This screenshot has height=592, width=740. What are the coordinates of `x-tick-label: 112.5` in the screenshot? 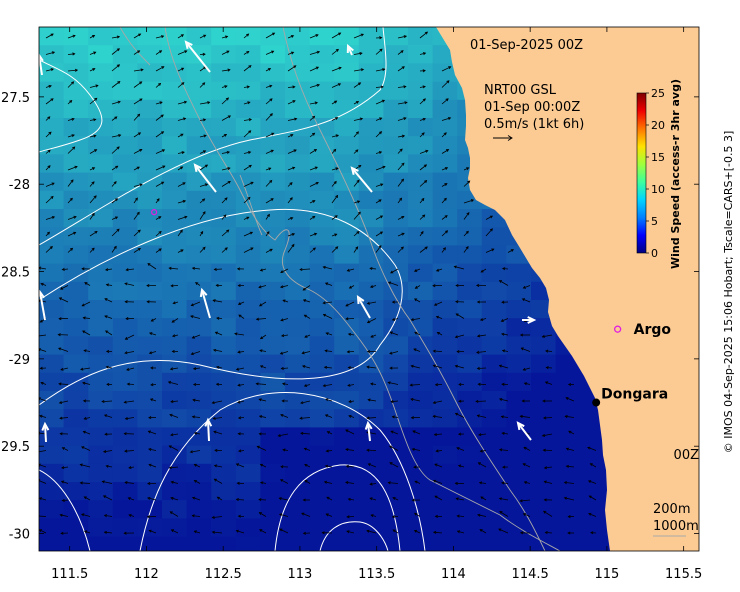 It's located at (223, 574).